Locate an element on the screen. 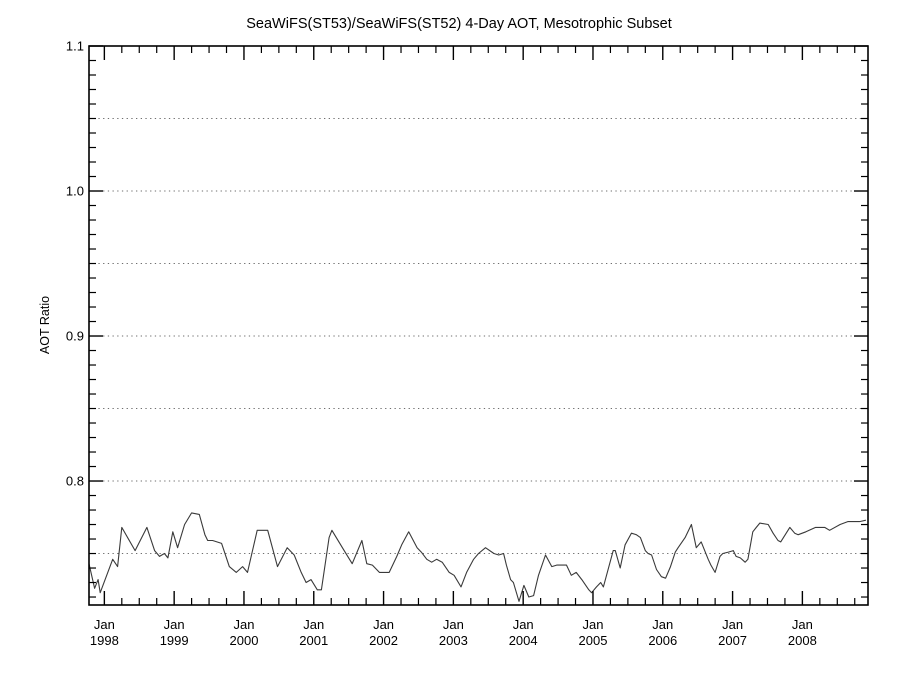  y-tick-label: 0.8 is located at coordinates (75, 481).